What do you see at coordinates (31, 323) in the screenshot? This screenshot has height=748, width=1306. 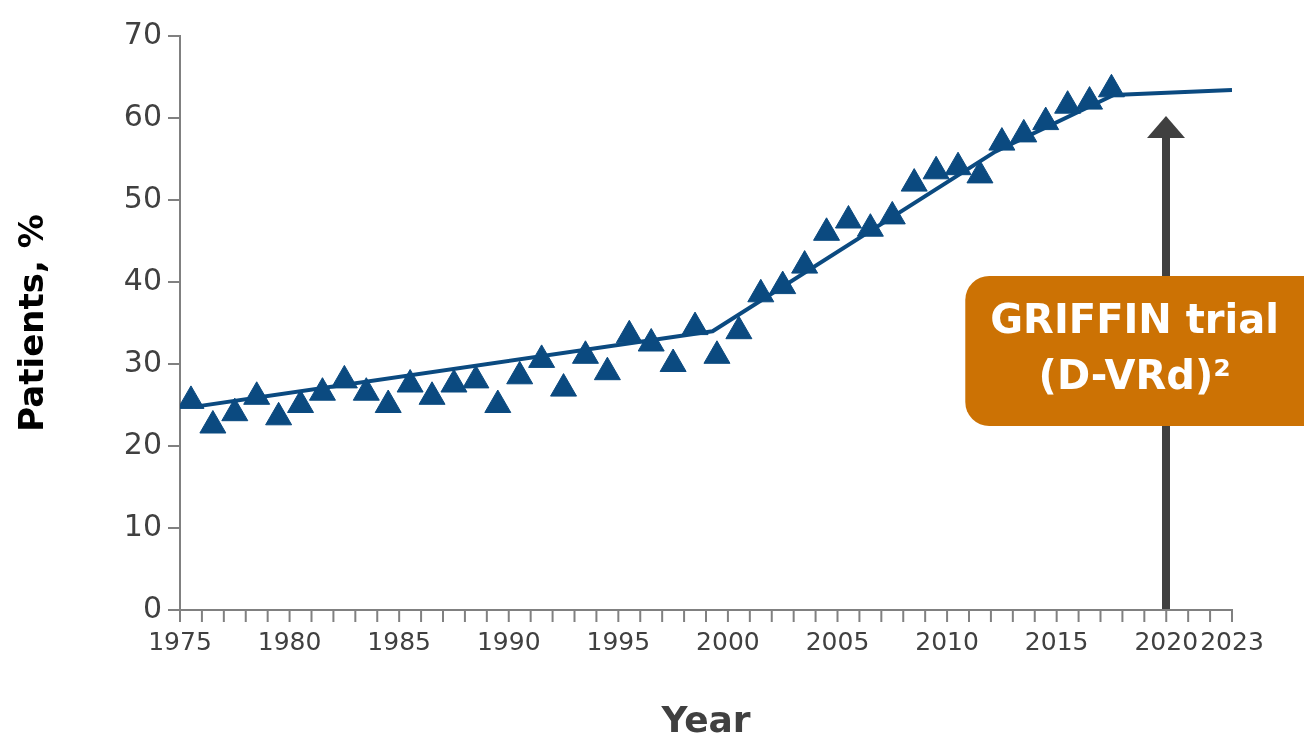 I see `y-axis-title: Patients, %` at bounding box center [31, 323].